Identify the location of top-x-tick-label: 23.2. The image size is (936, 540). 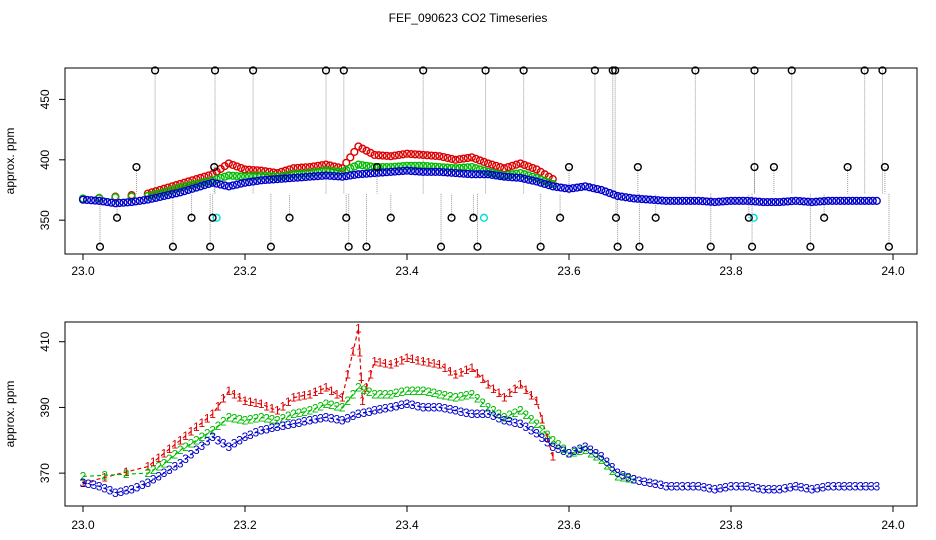
(245, 271).